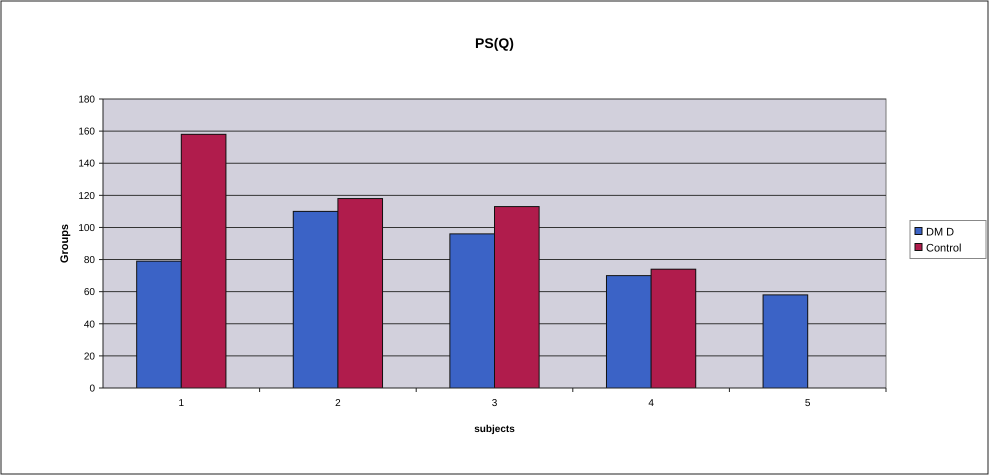 The height and width of the screenshot is (476, 990). I want to click on legend-label: Control, so click(944, 248).